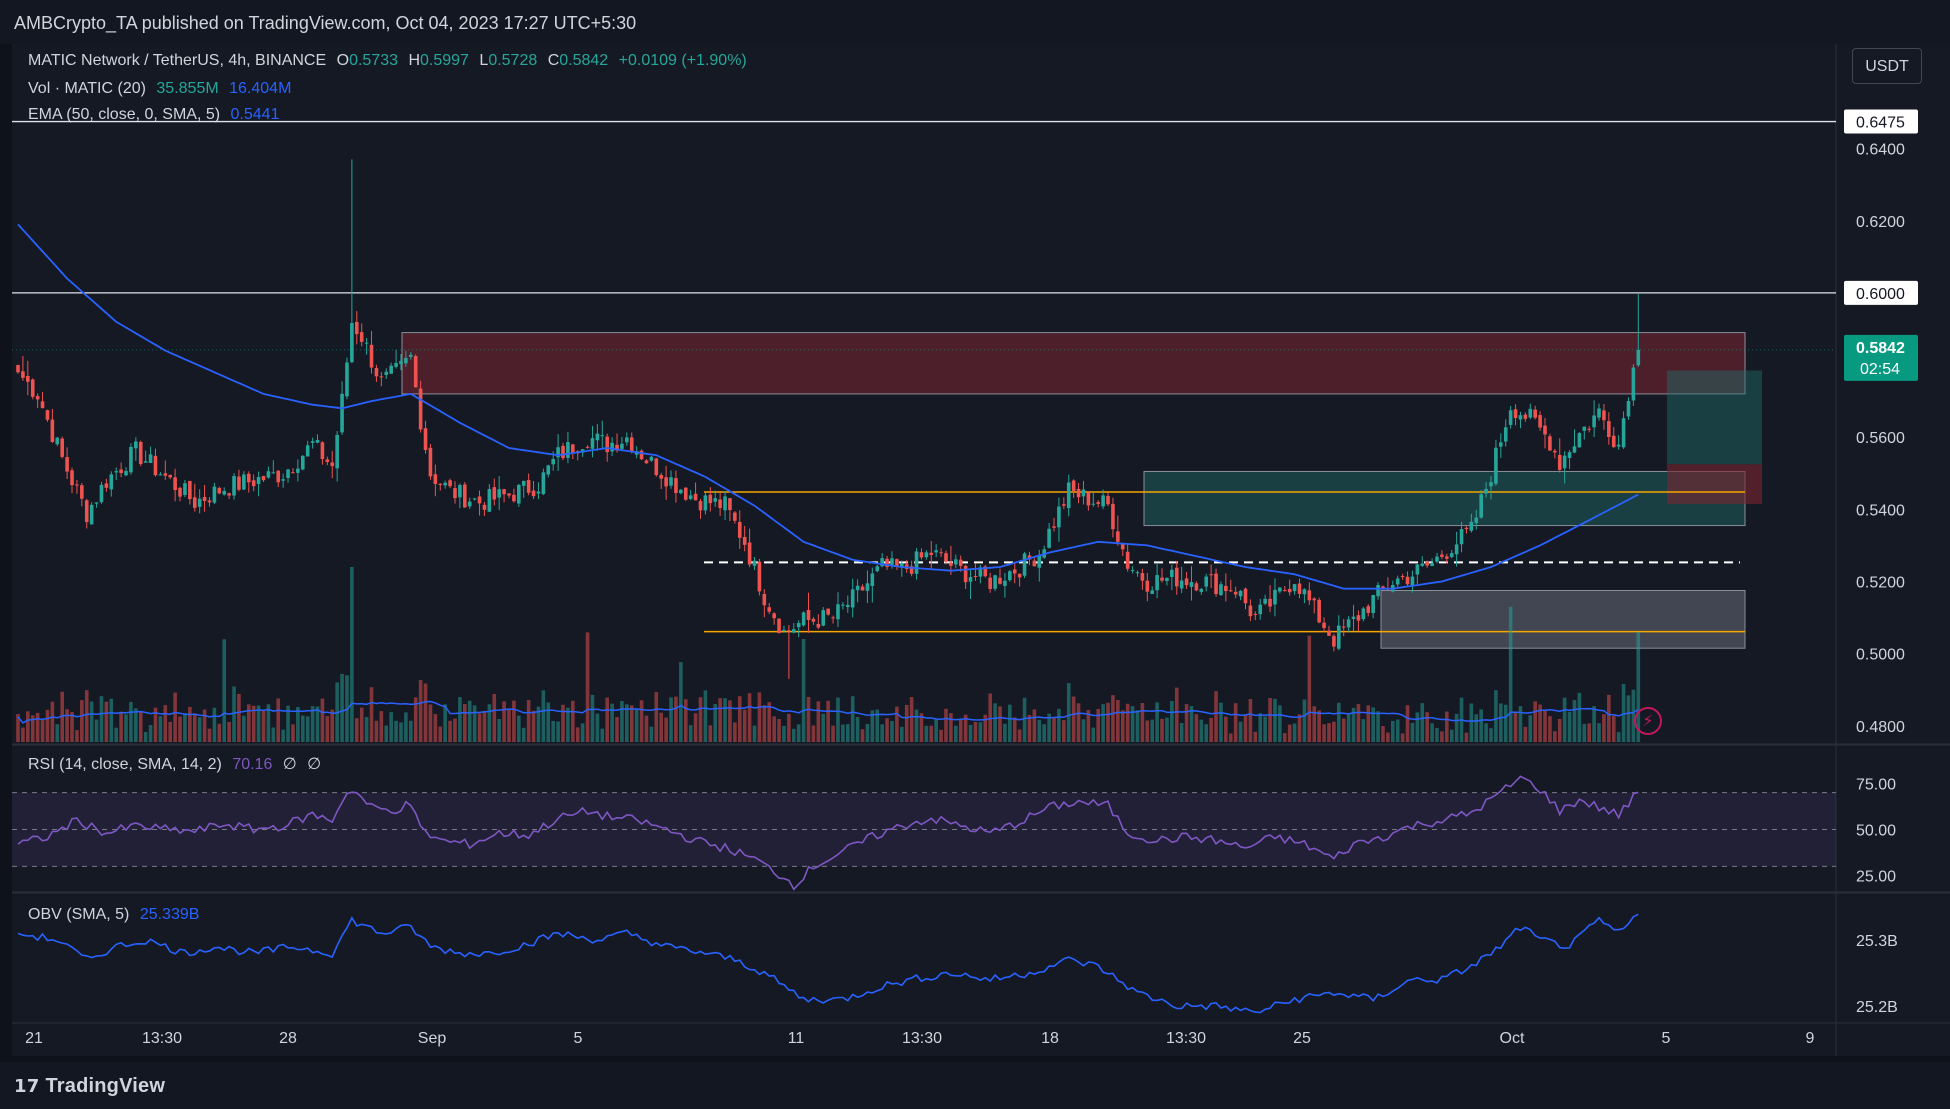  What do you see at coordinates (89, 1086) in the screenshot?
I see `tradingview-logo: 17 TradingView` at bounding box center [89, 1086].